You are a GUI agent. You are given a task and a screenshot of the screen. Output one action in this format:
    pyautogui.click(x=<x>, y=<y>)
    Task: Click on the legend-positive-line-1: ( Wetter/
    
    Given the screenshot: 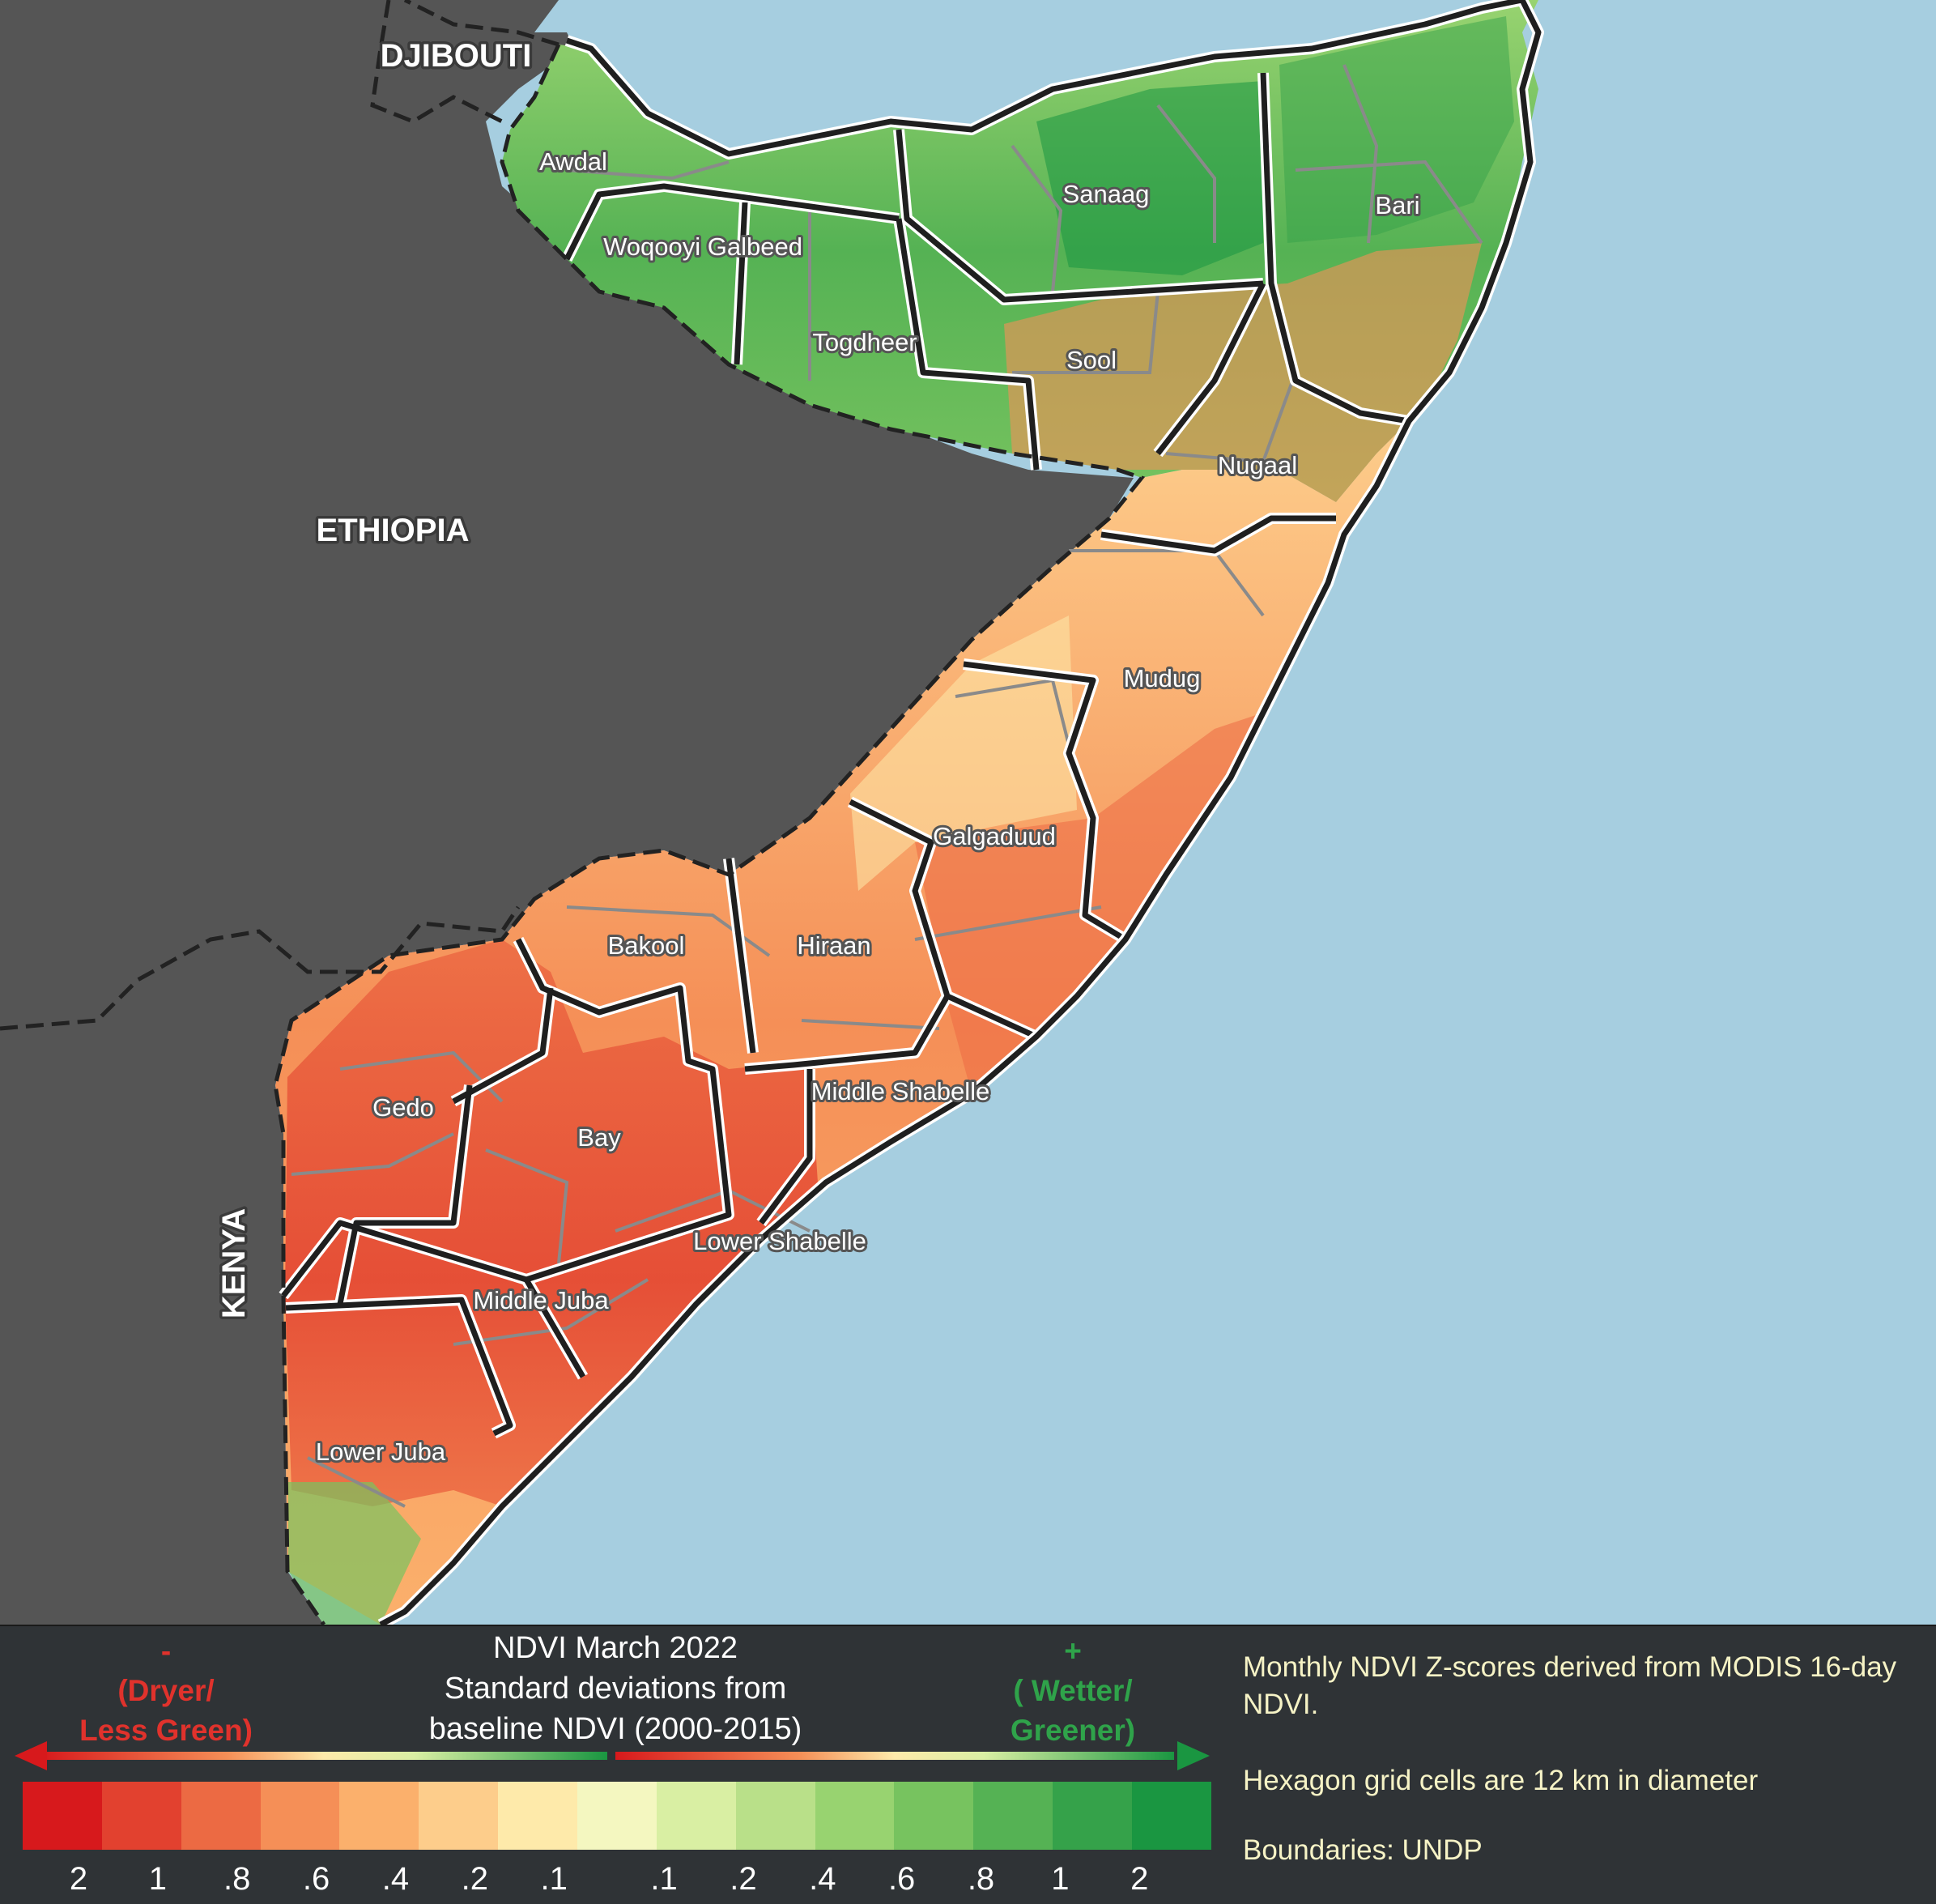 What is the action you would take?
    pyautogui.click(x=1073, y=1690)
    